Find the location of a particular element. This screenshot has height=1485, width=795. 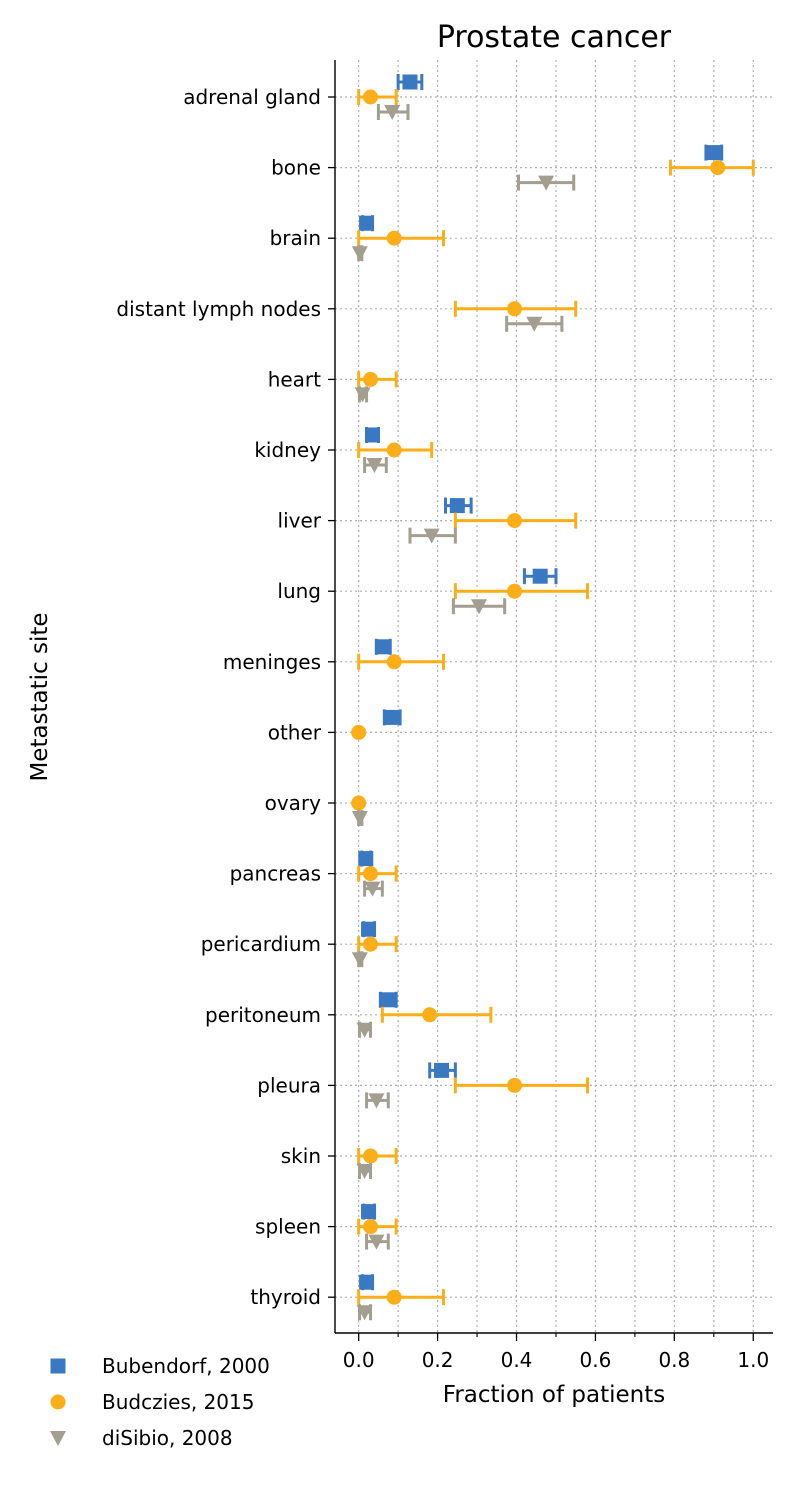

x-axis-ticks: 0.0 0.2 0.4 0.6 0.8 1.0 is located at coordinates (556, 1352).